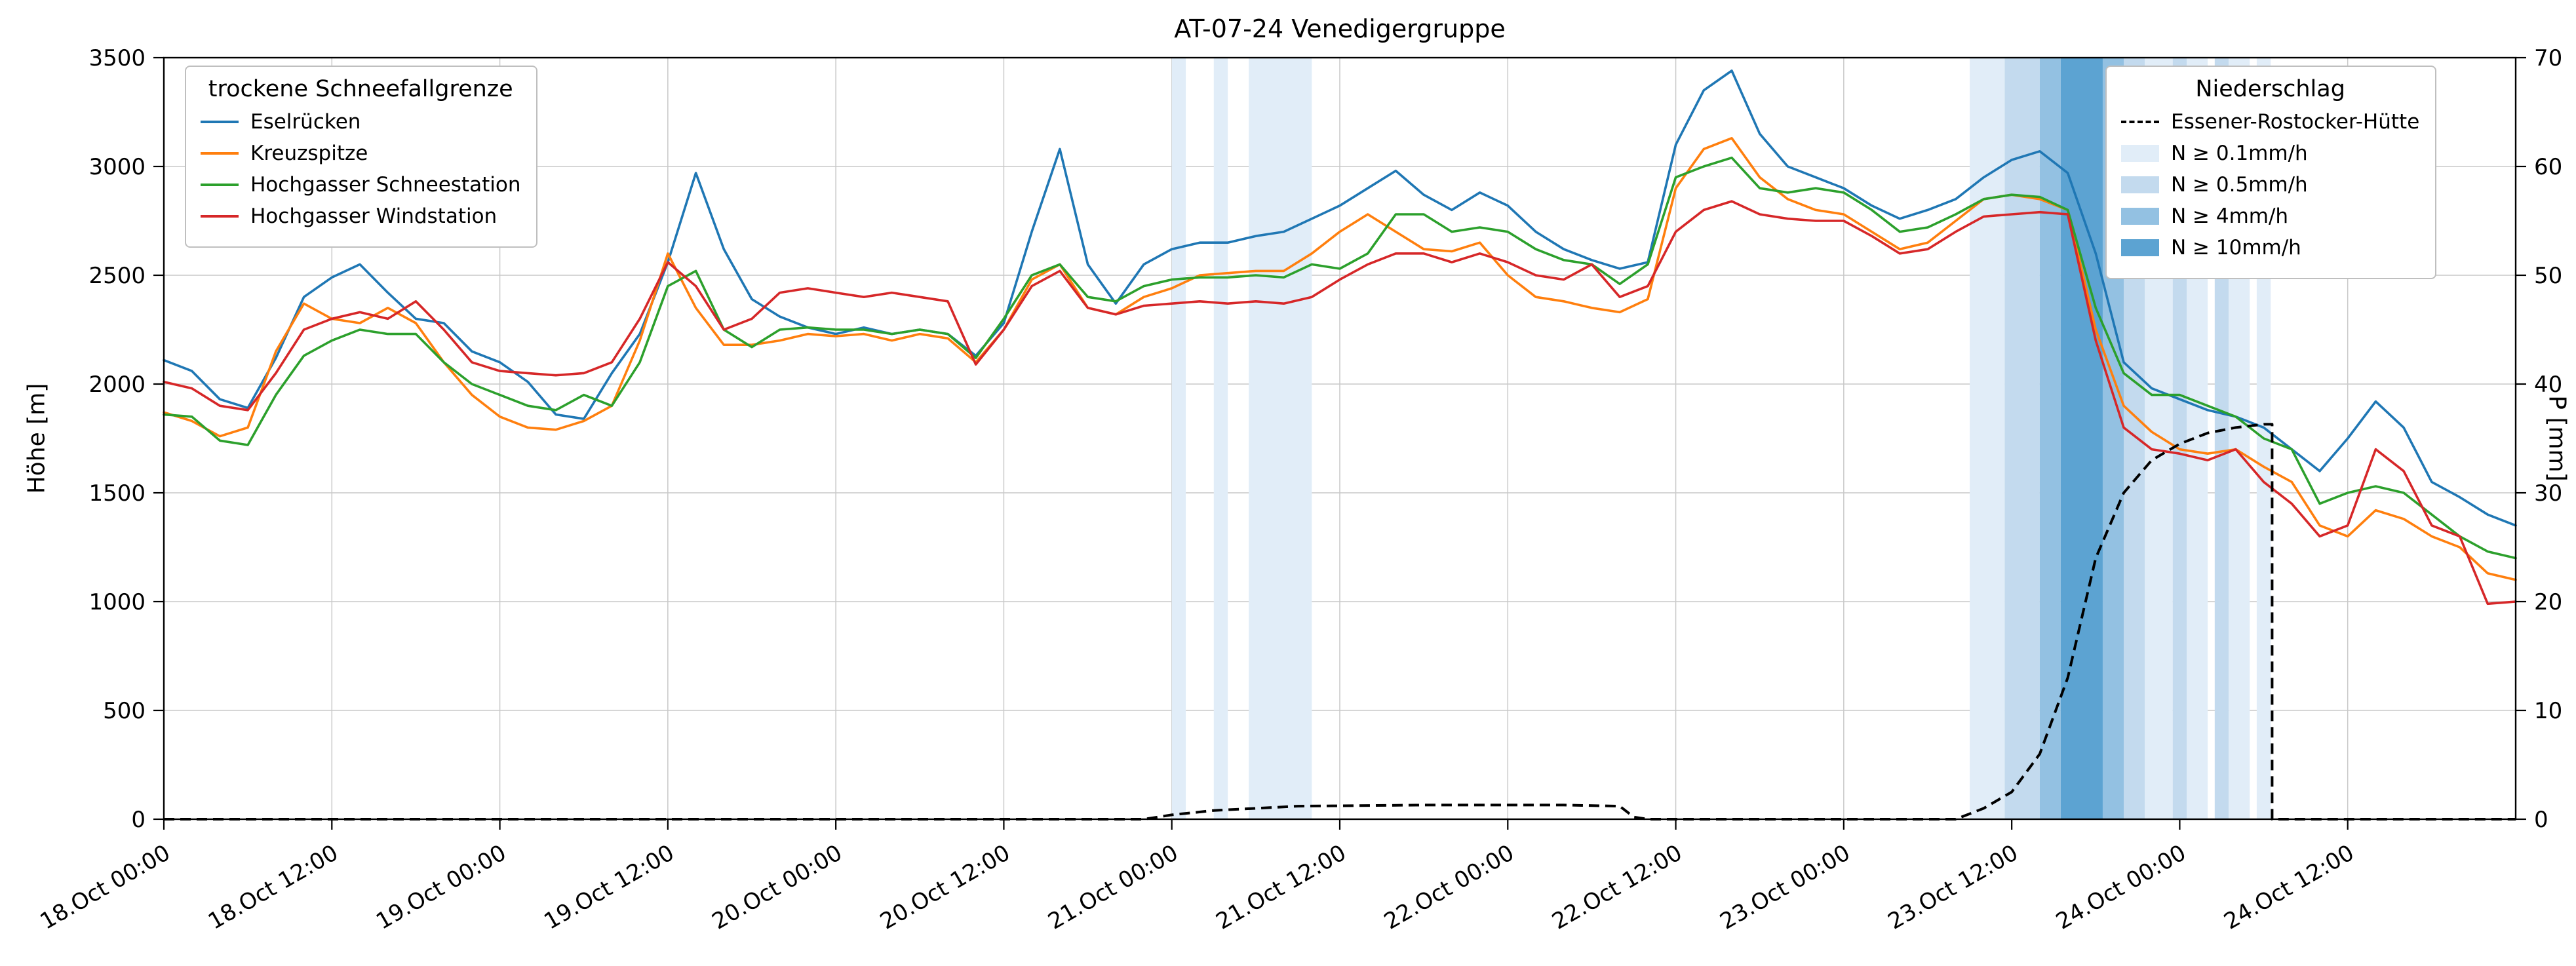  Describe the element at coordinates (2548, 493) in the screenshot. I see `y-tick-right-label: 30` at that location.